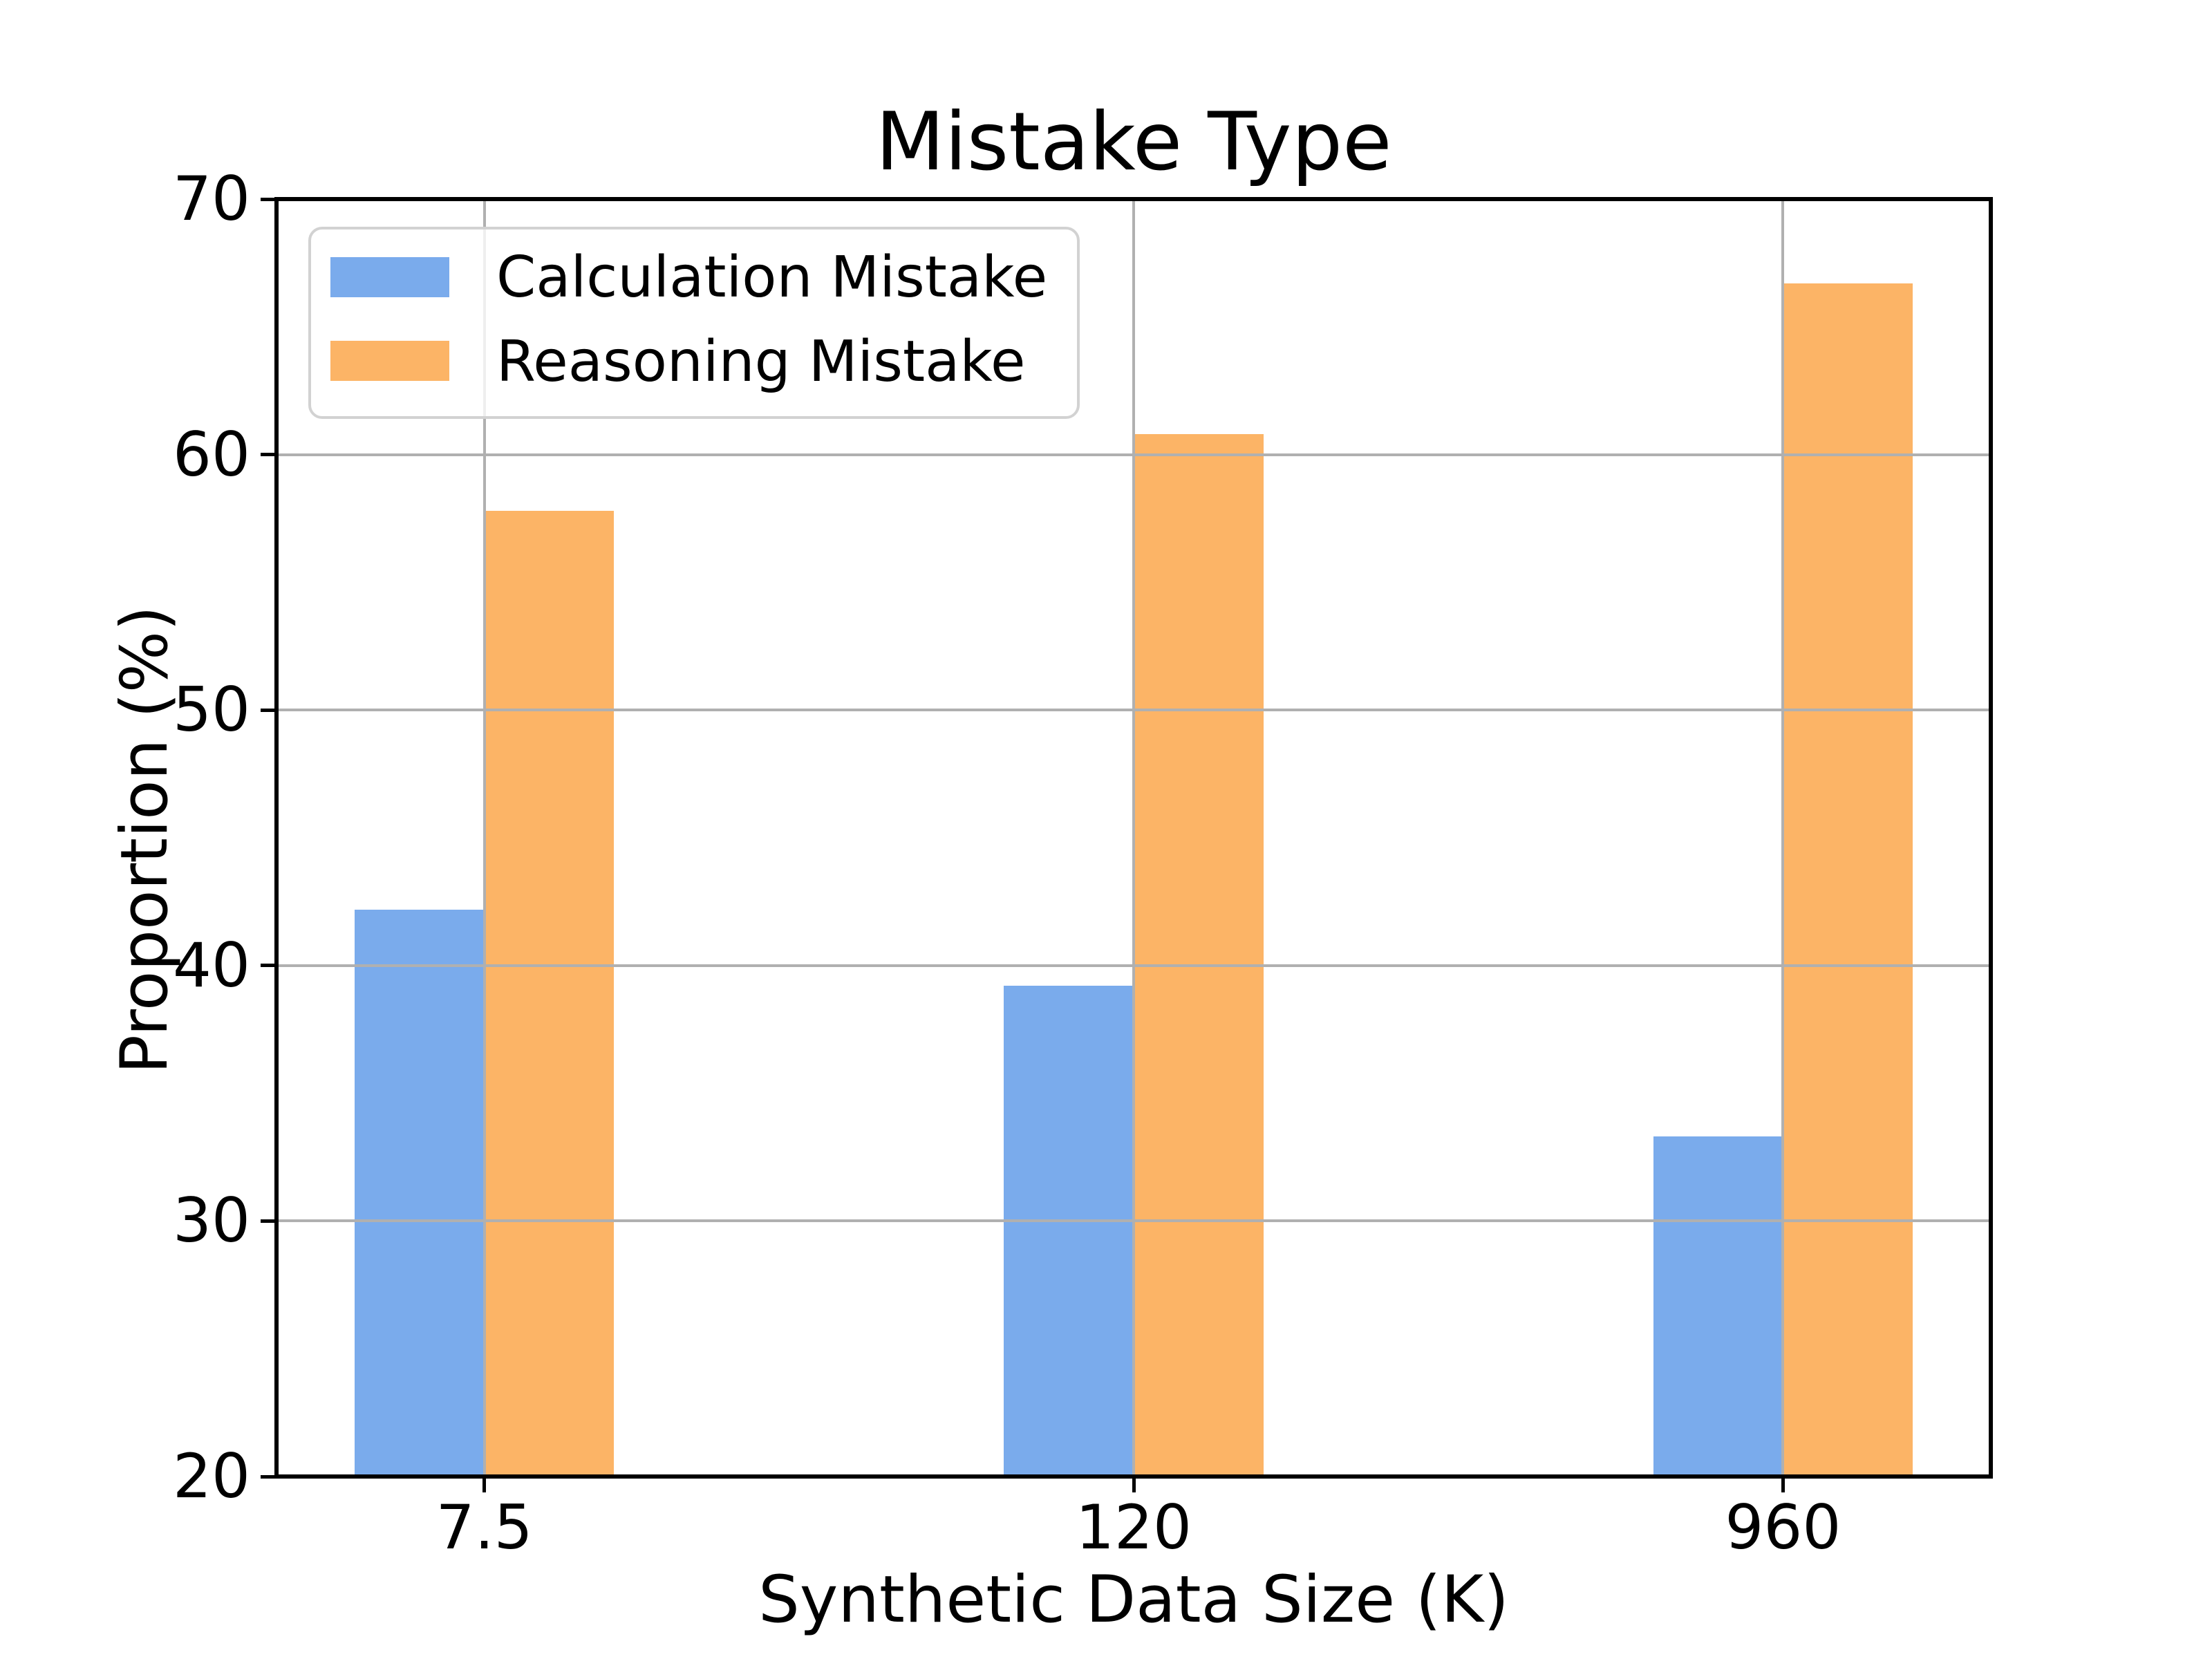  What do you see at coordinates (211, 198) in the screenshot?
I see `y-tick-label-70: 70` at bounding box center [211, 198].